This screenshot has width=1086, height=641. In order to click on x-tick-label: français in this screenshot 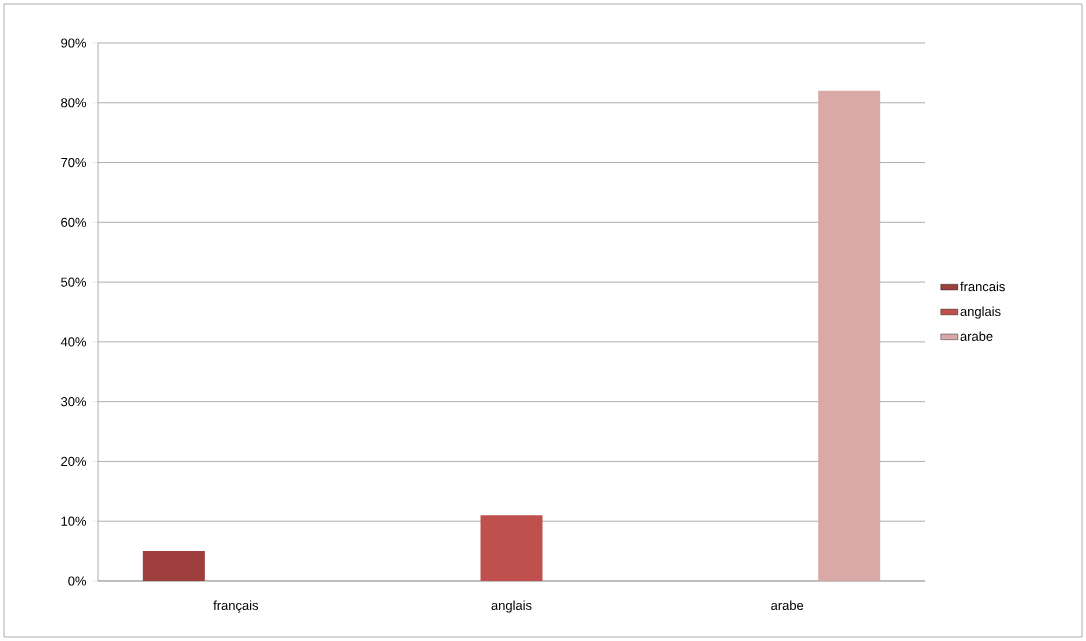, I will do `click(236, 606)`.